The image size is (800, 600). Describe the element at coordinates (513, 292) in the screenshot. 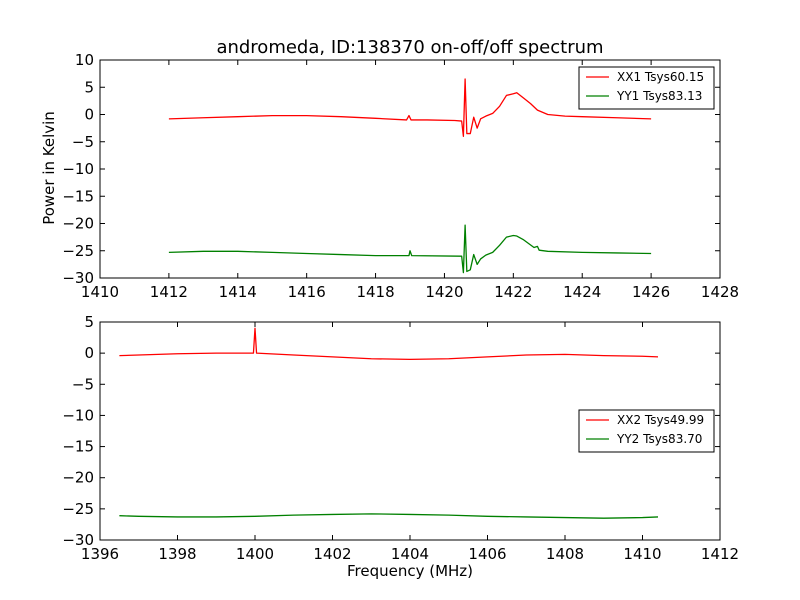

I see `x-tick-label: 1422` at that location.